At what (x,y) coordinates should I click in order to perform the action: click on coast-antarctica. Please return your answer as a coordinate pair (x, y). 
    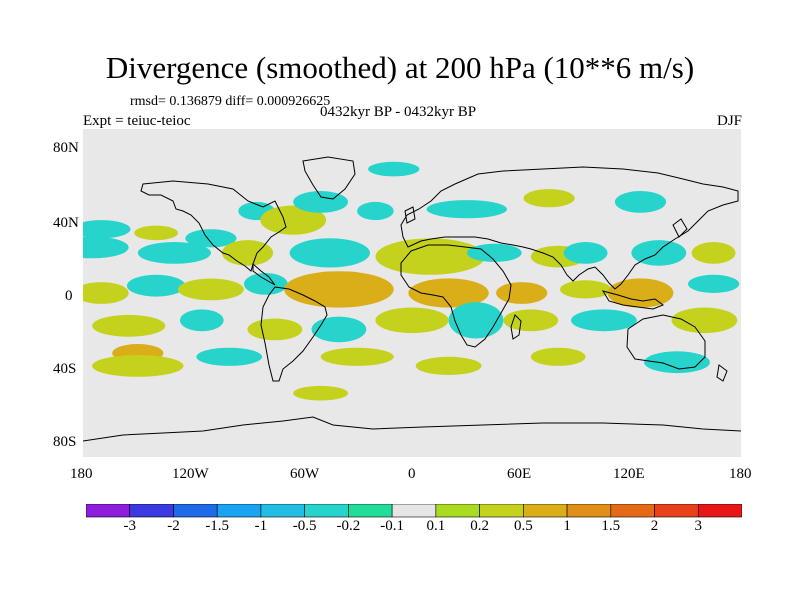
    Looking at the image, I should click on (412, 429).